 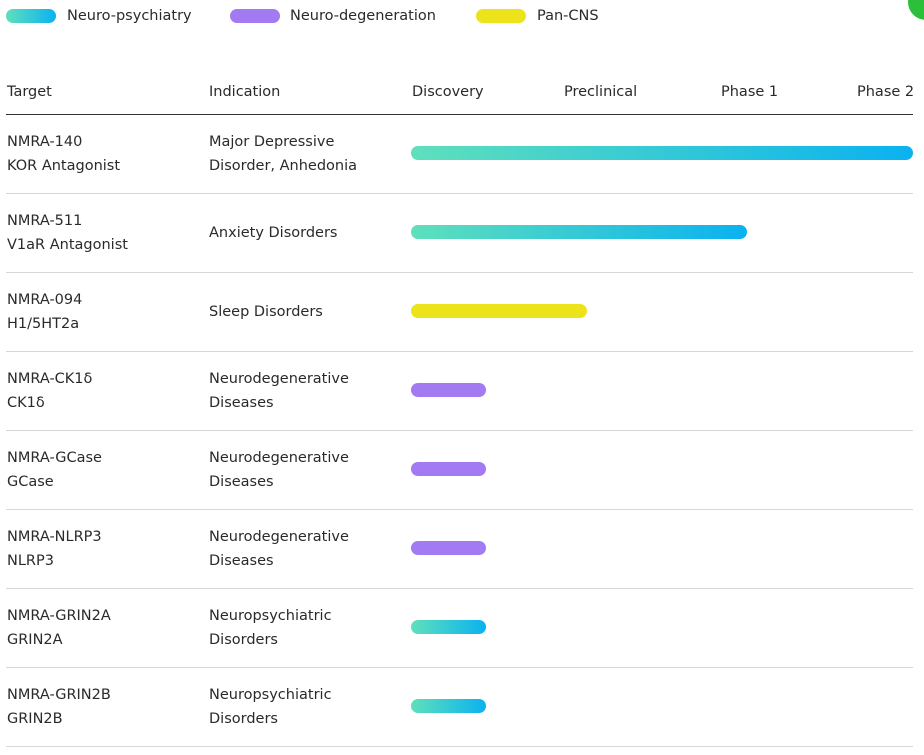 What do you see at coordinates (30, 561) in the screenshot?
I see `target-mechanism: NLRP3` at bounding box center [30, 561].